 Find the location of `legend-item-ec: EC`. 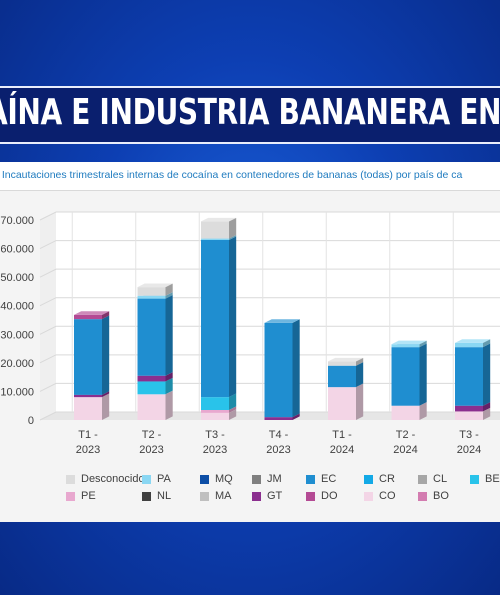

legend-item-ec: EC is located at coordinates (321, 479).